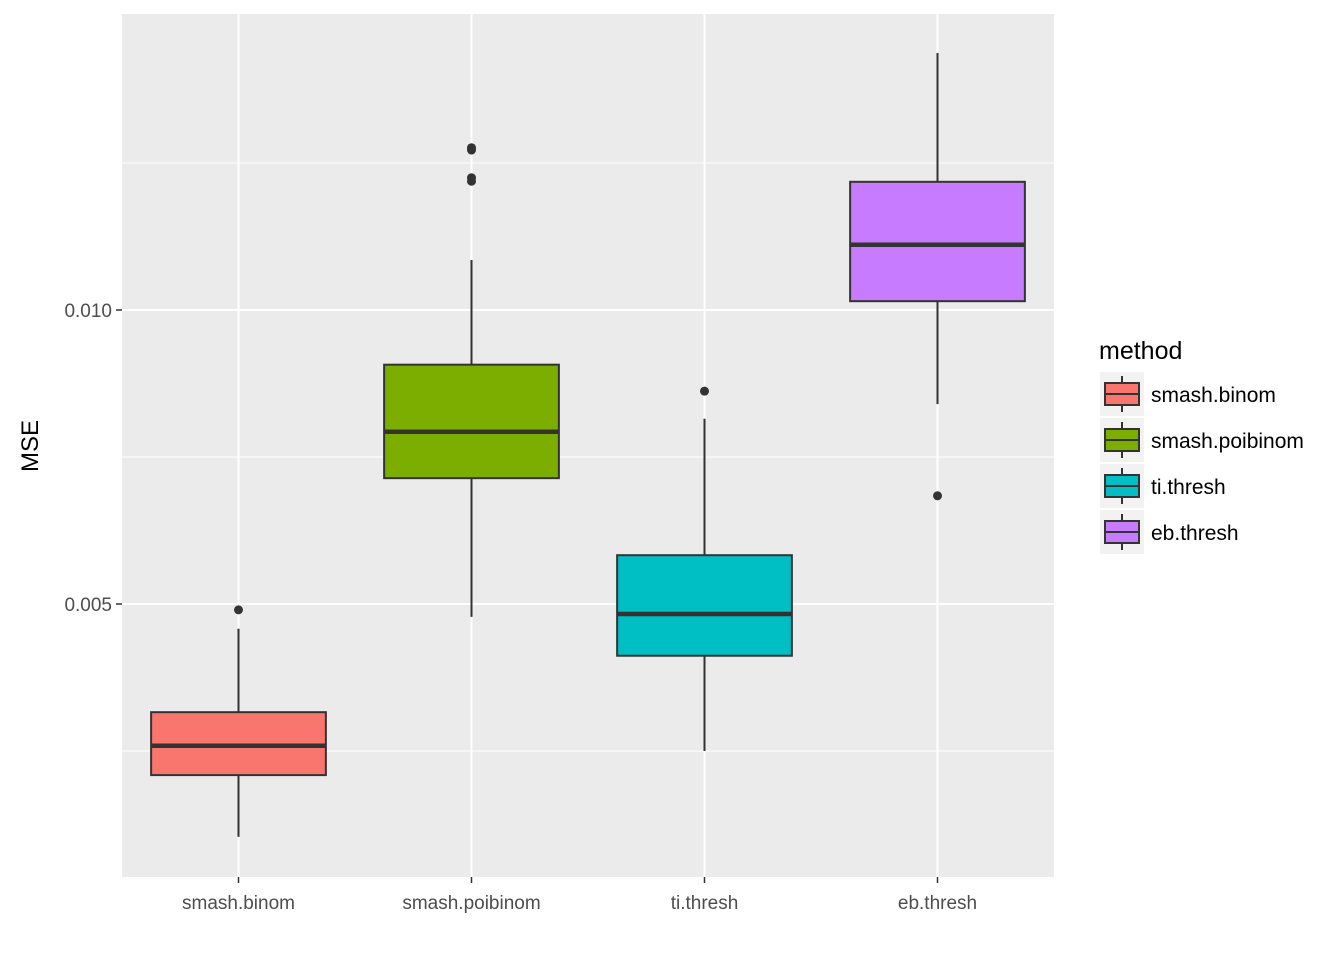 The height and width of the screenshot is (965, 1344). Describe the element at coordinates (238, 903) in the screenshot. I see `x-tick-label: smash.binom` at that location.